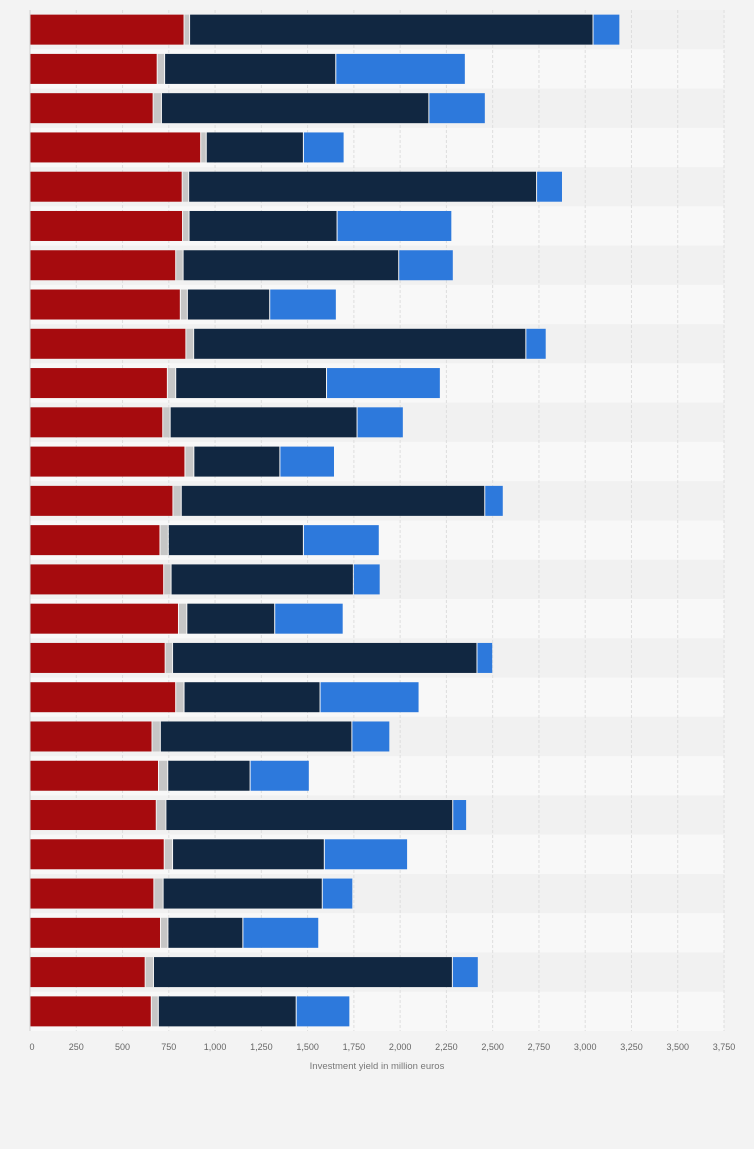  I want to click on x-tick-label: 3,750, so click(724, 1047).